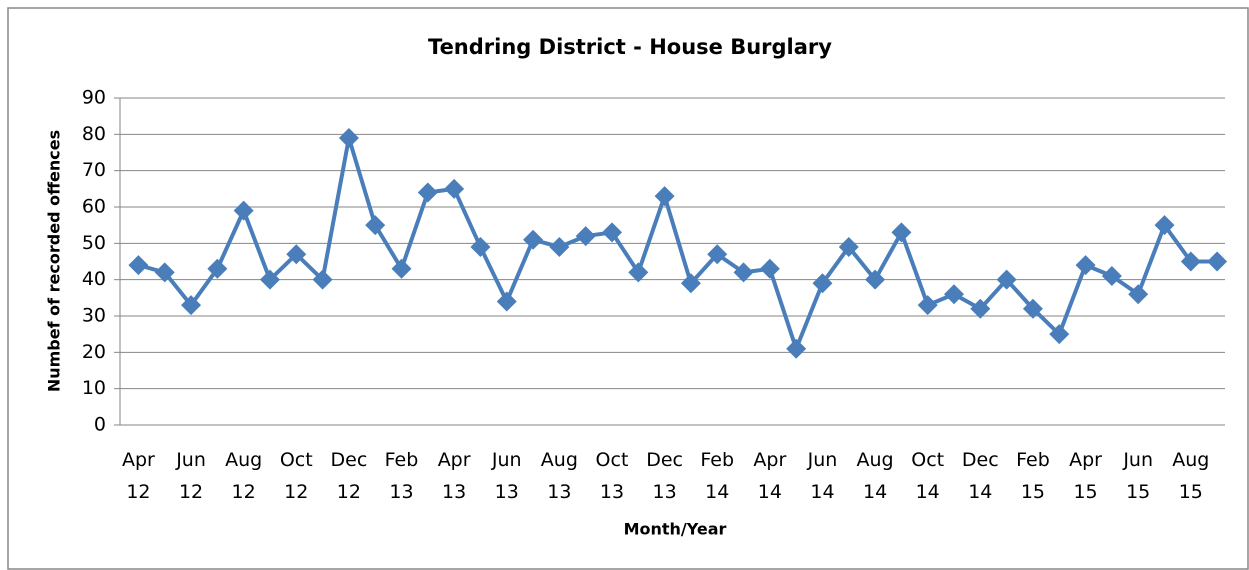  Describe the element at coordinates (54, 261) in the screenshot. I see `y-axis-label: Numbef of recorded offences` at that location.